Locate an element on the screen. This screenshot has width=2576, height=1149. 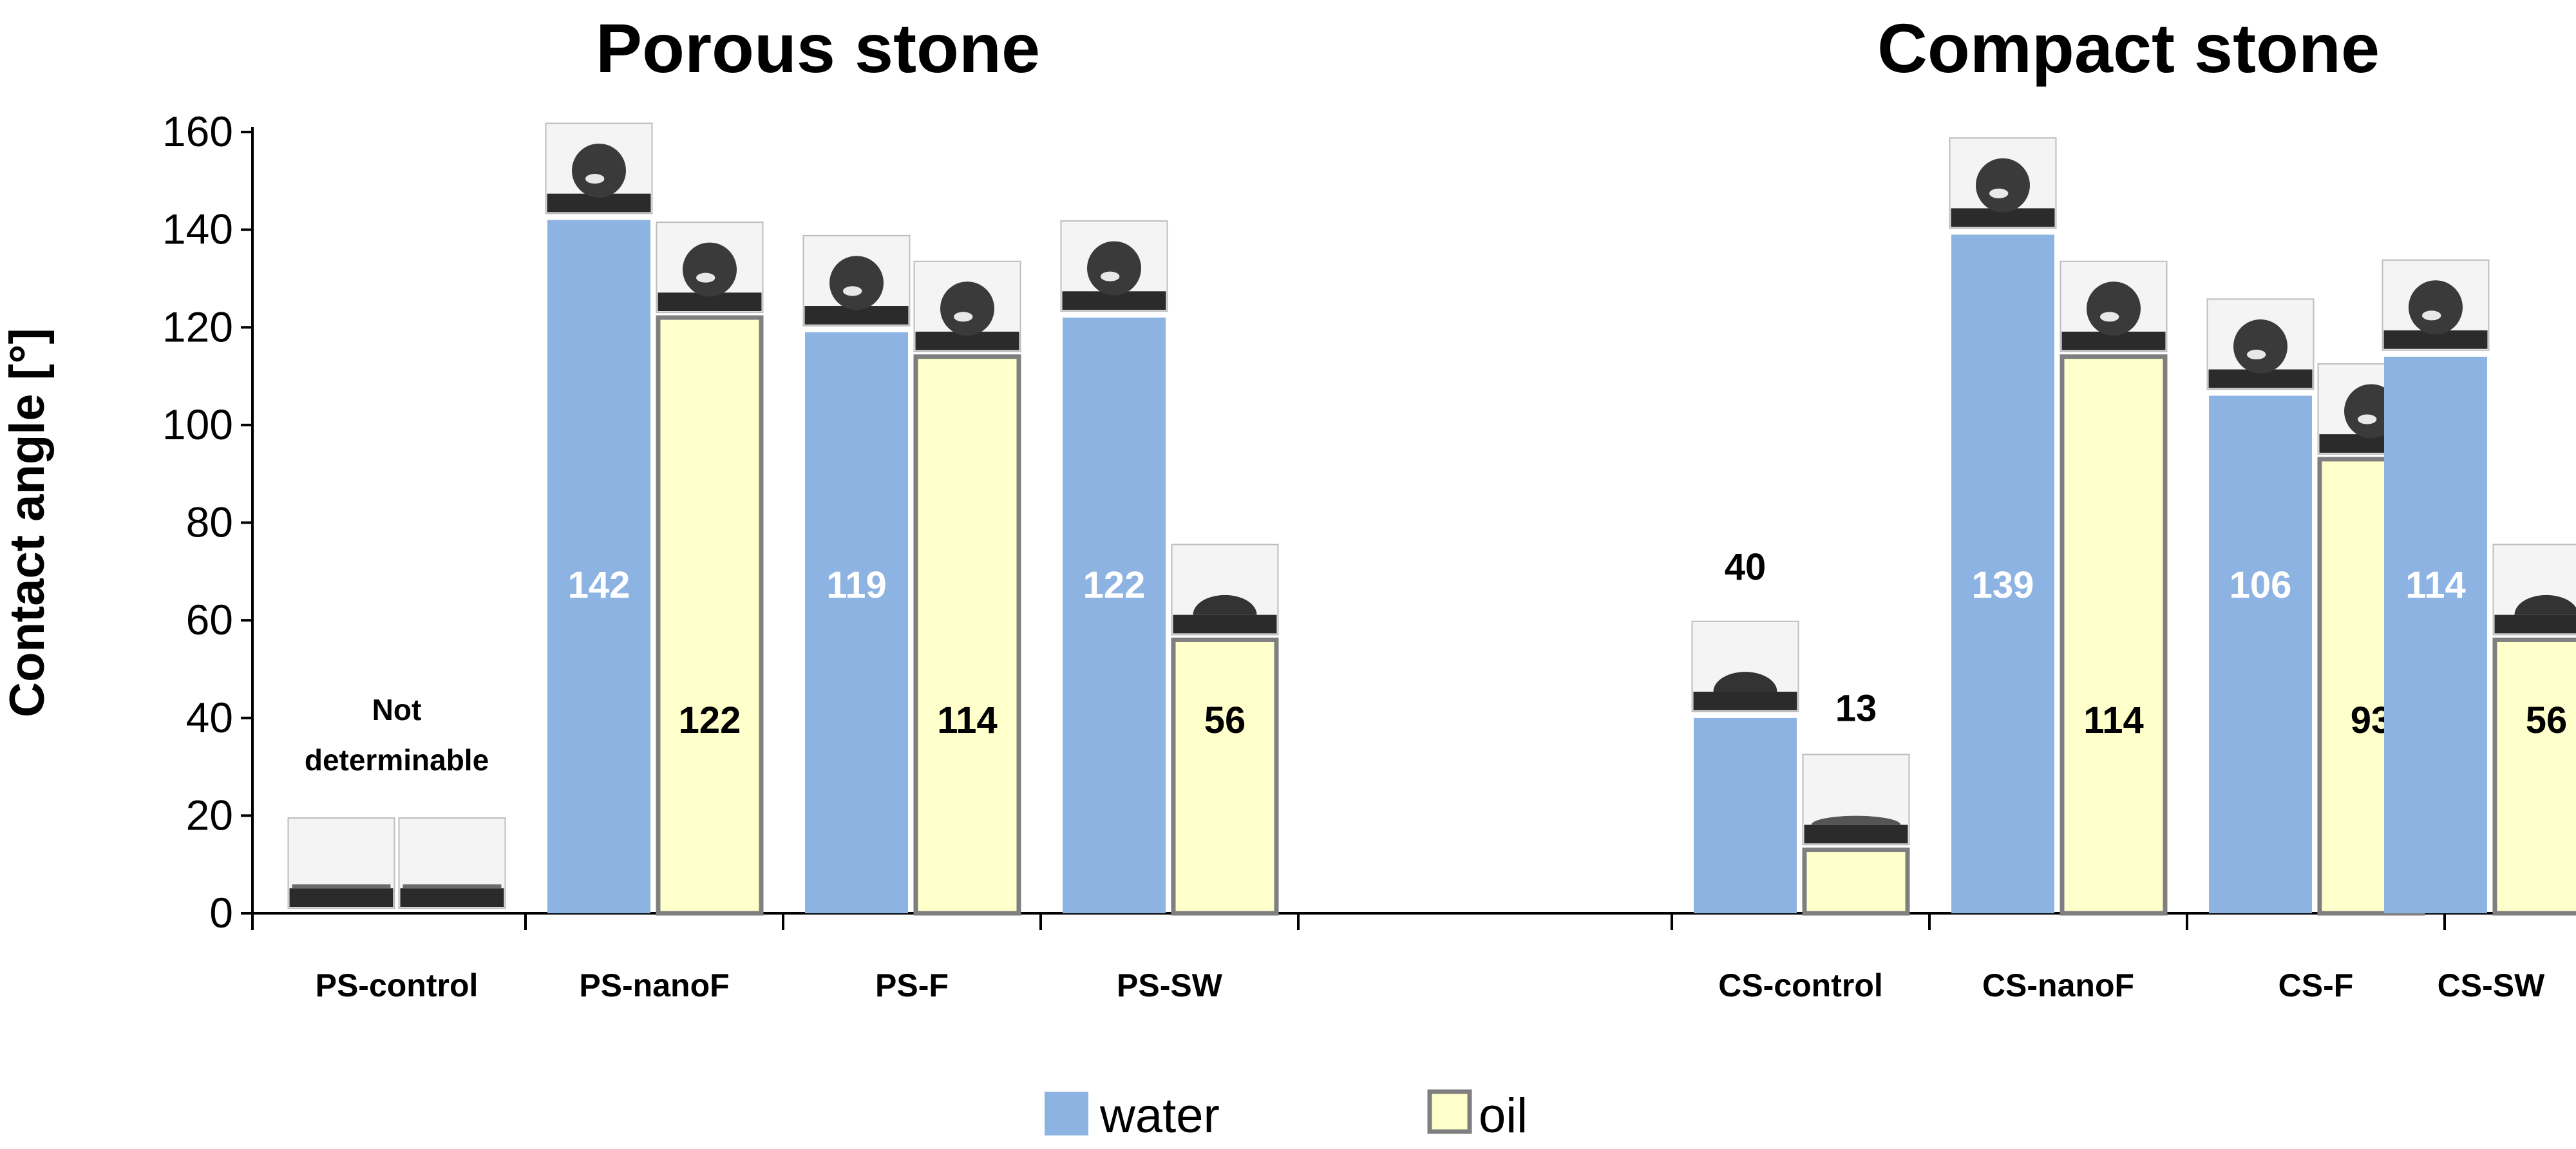
legend-oil-label: oil is located at coordinates (1504, 1115).